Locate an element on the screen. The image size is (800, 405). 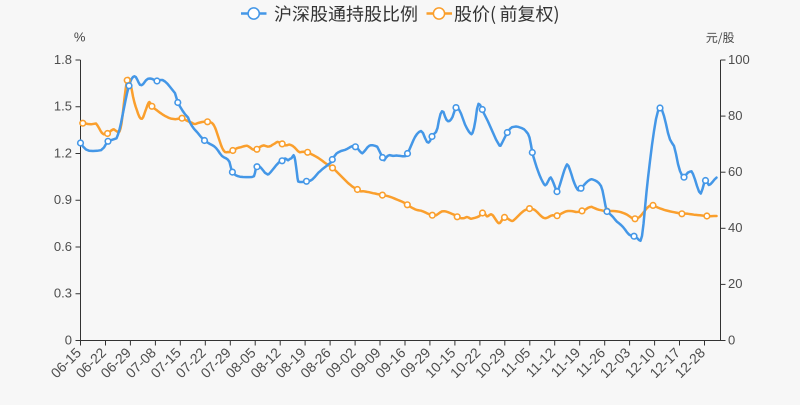
svg-text: 20 is located at coordinates (735, 283).